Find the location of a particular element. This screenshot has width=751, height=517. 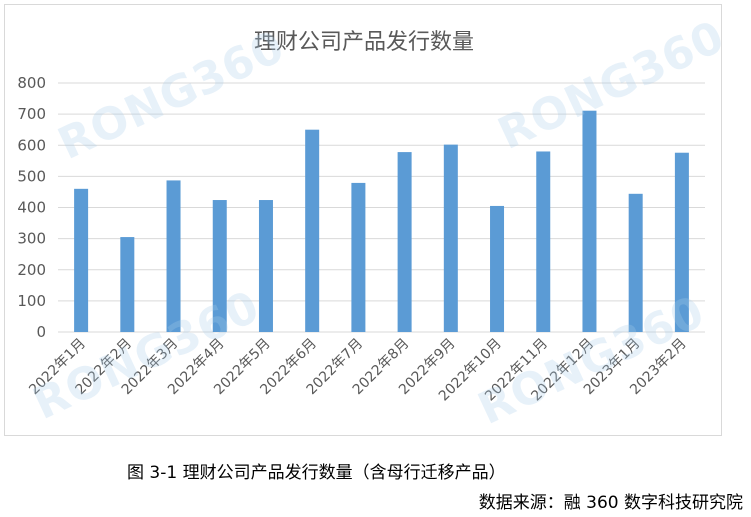

y-tick-label: 100 is located at coordinates (31, 301).